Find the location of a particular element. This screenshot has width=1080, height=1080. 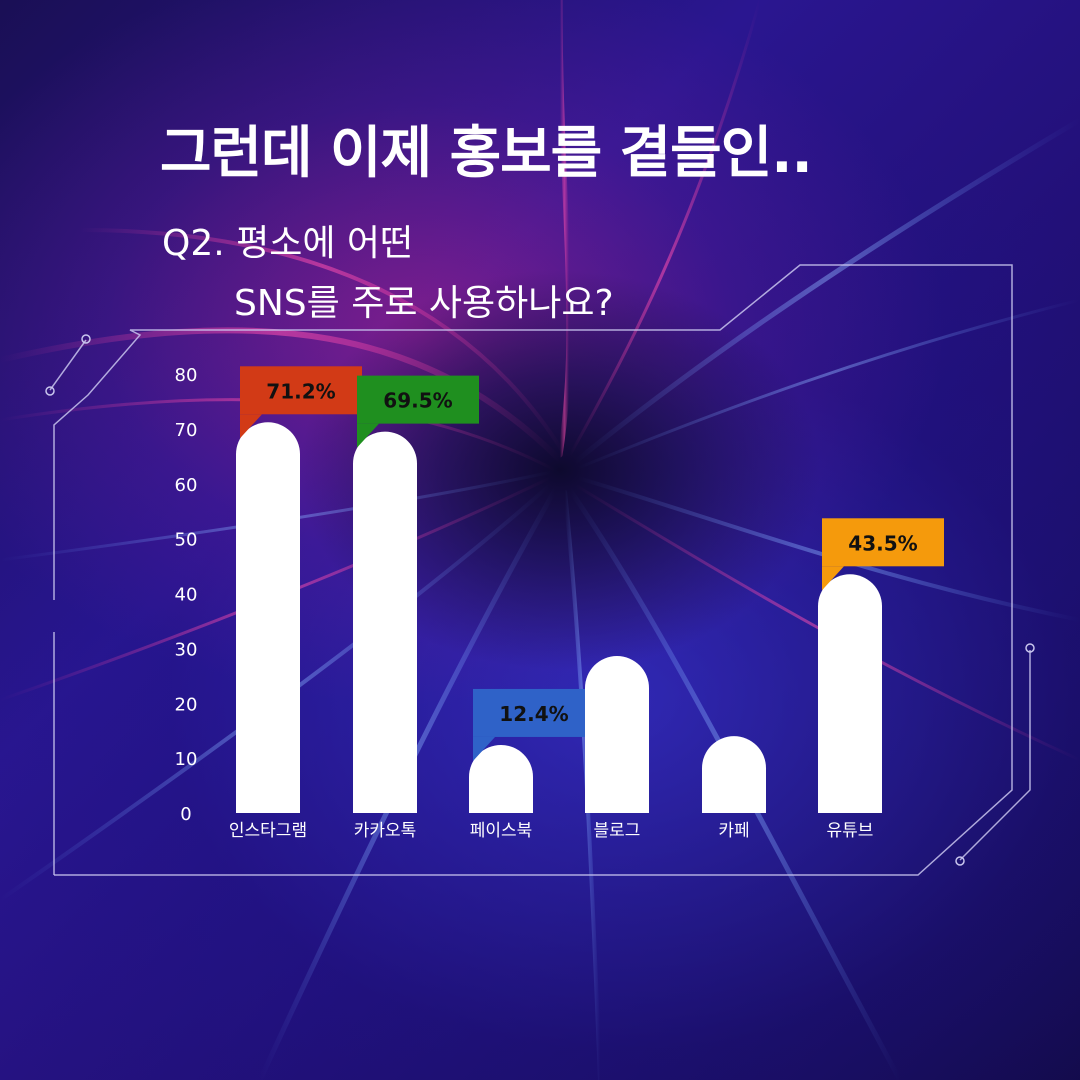

y-tick-label: 10 is located at coordinates (186, 759).